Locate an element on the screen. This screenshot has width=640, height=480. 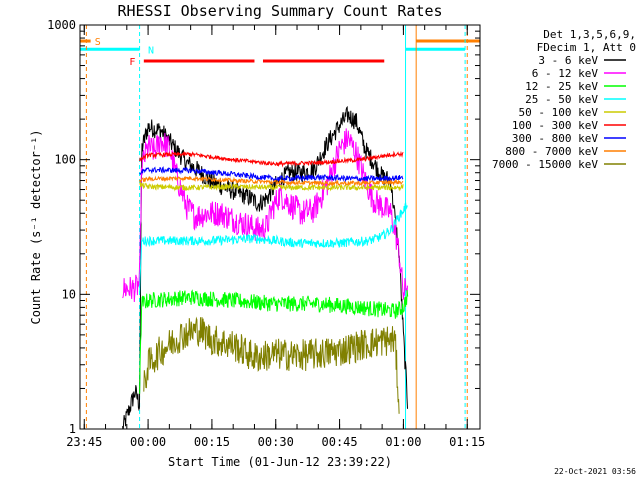
footer-date: 22-Oct-2021 03:56 is located at coordinates (595, 471).